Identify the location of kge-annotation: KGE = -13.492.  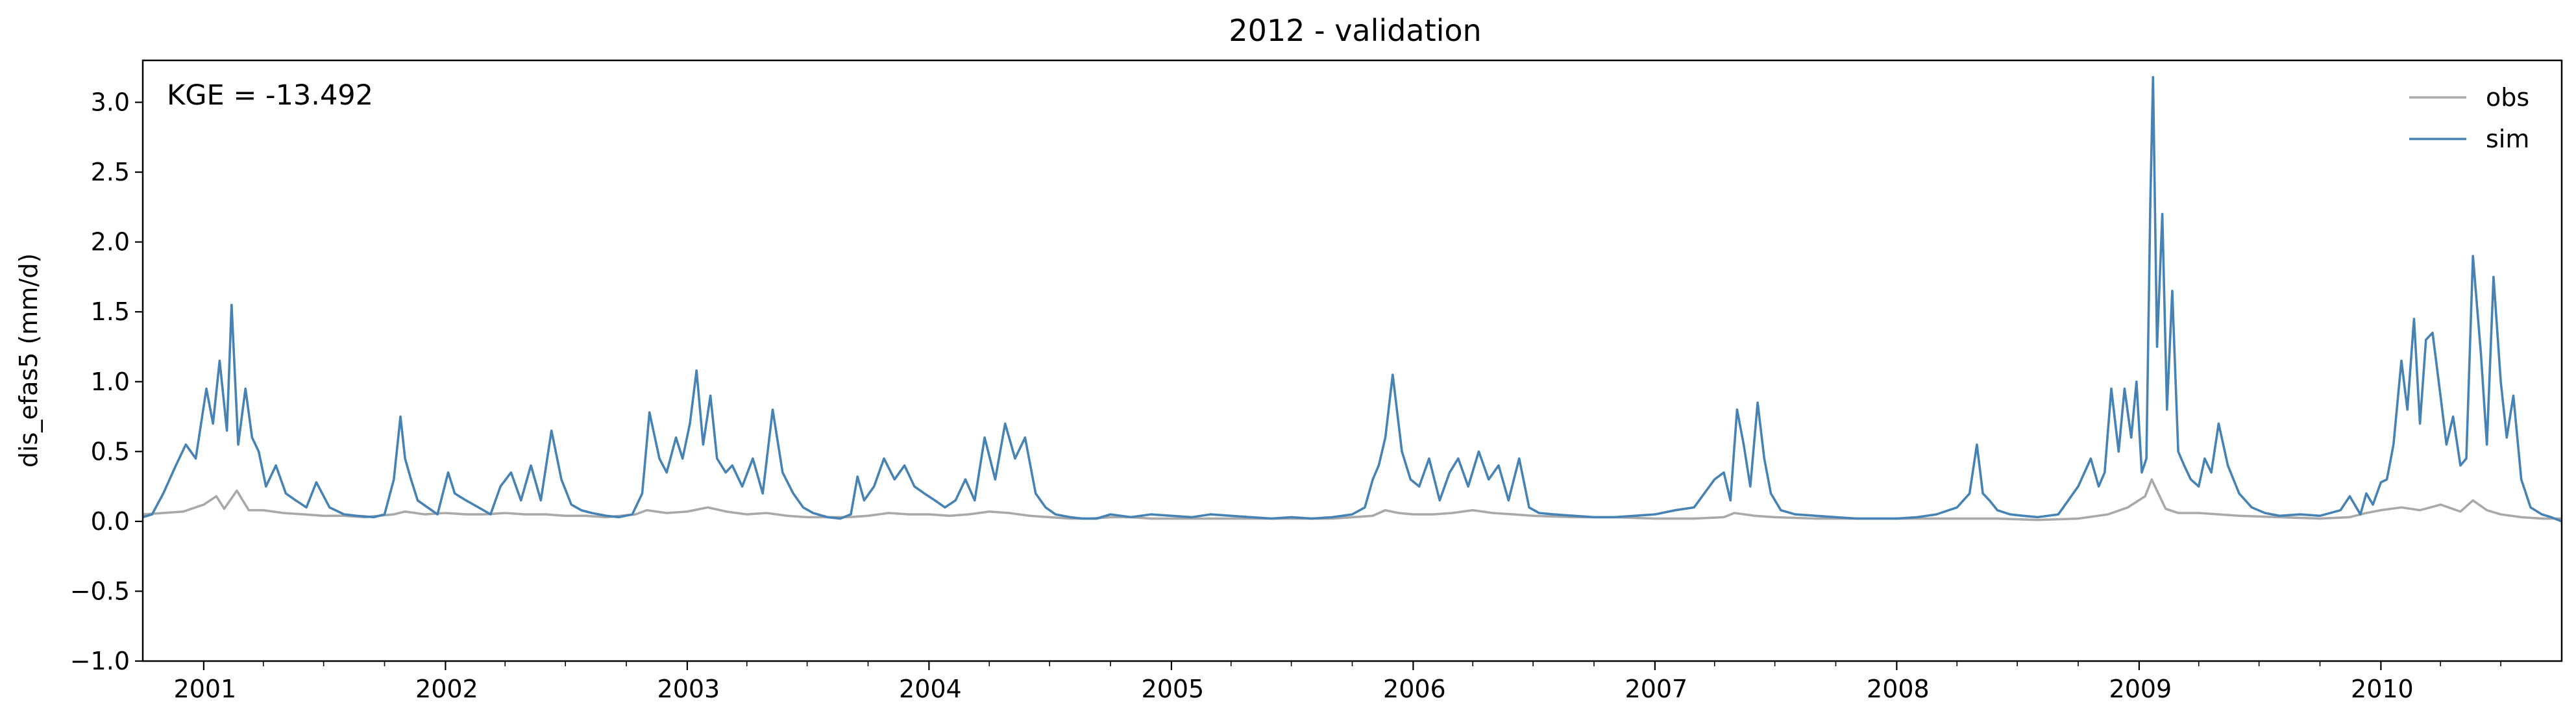
(270, 95).